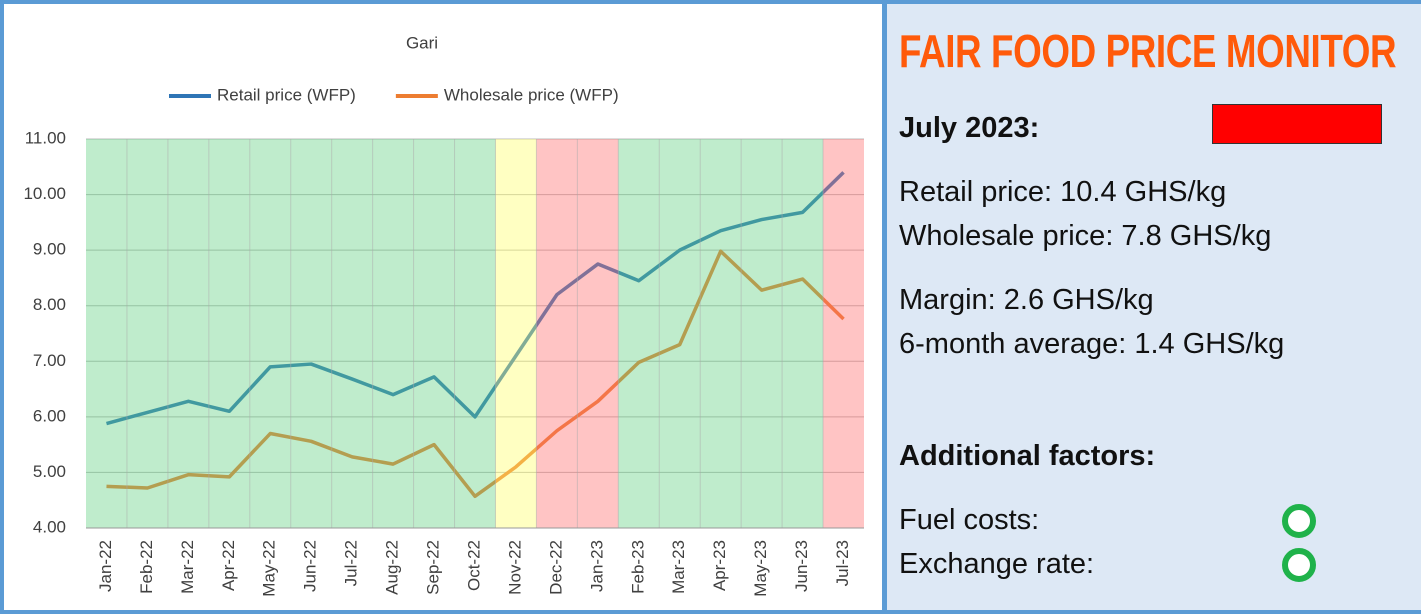 This screenshot has width=1421, height=615. Describe the element at coordinates (801, 566) in the screenshot. I see `x-tick-label: Jun-23` at that location.